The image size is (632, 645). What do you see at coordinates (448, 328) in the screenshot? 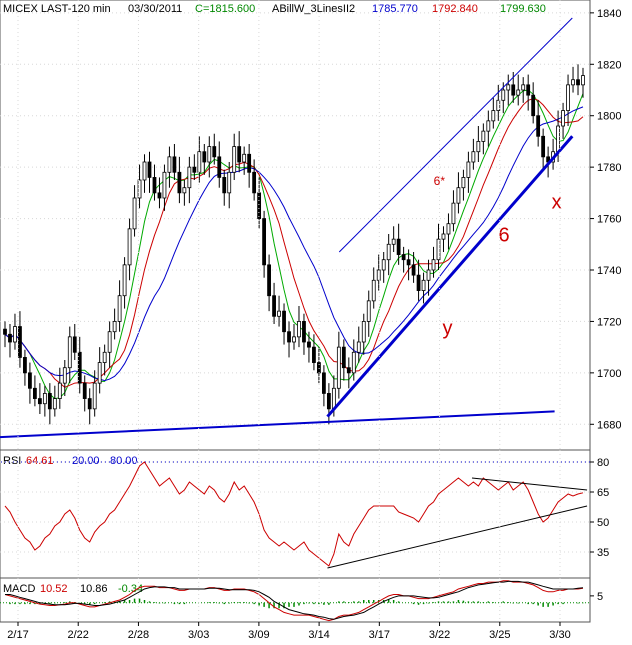
I see `wave-label: y` at bounding box center [448, 328].